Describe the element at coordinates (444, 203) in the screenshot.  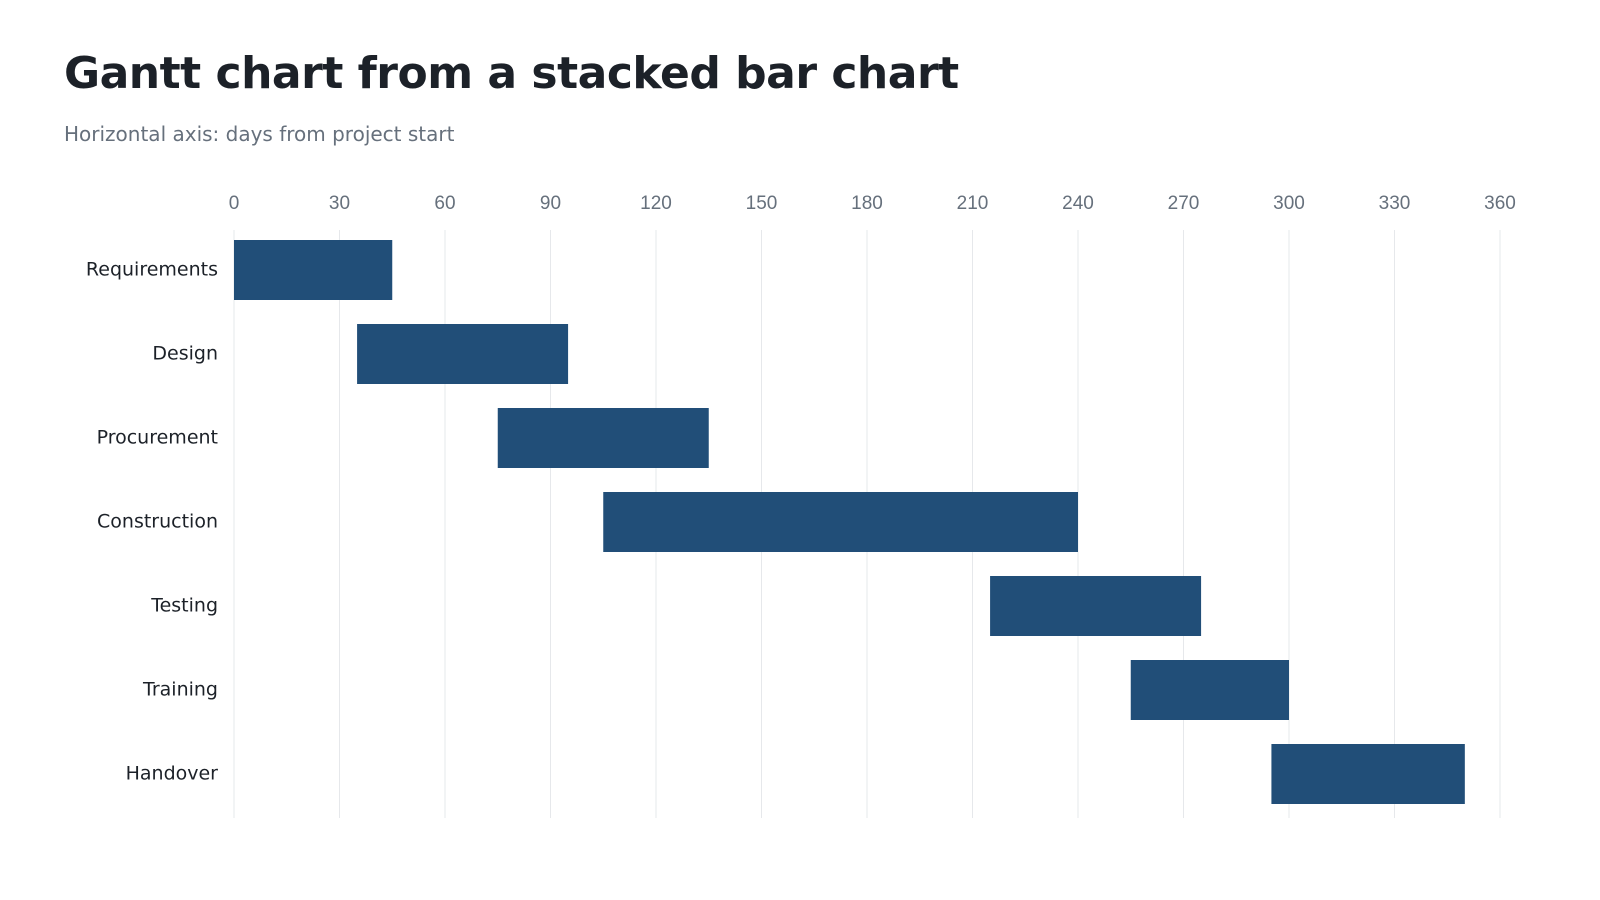
I see `x-tick-label: 60` at that location.